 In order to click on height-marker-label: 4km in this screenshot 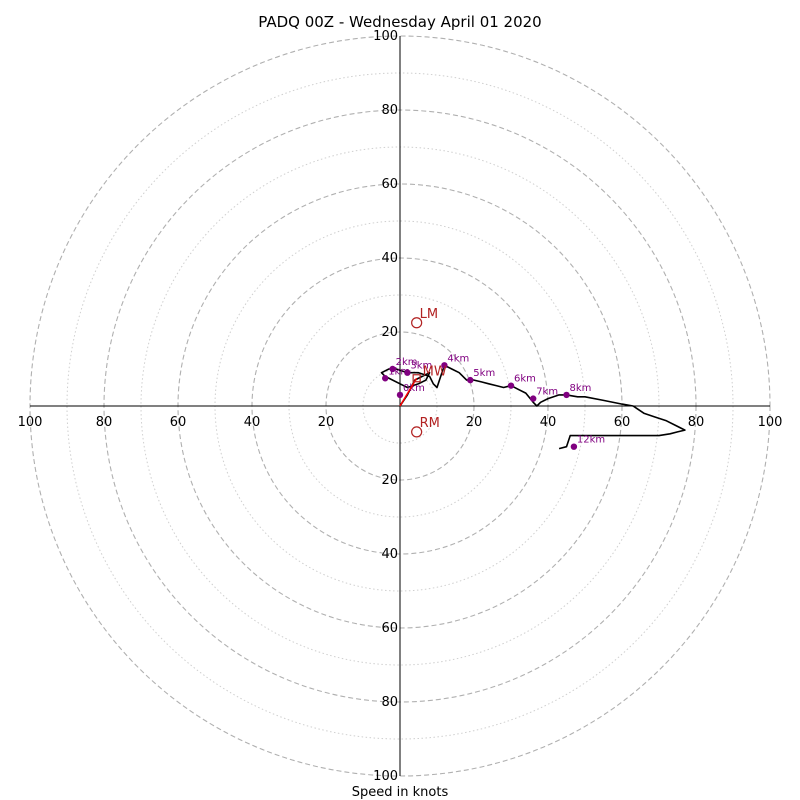, I will do `click(458, 358)`.